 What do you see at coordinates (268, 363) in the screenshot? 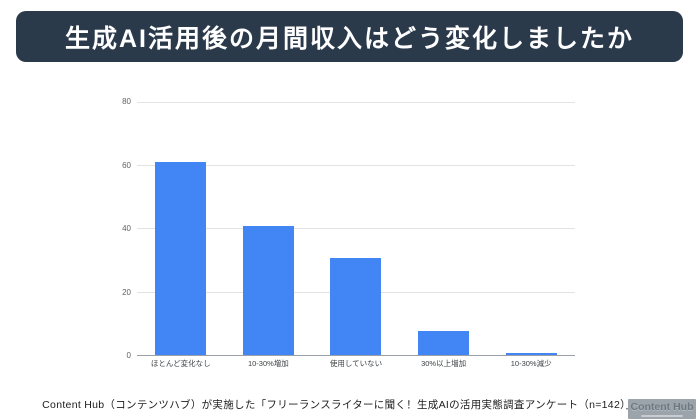
I see `x-tick-label-2: 10-30%増加` at bounding box center [268, 363].